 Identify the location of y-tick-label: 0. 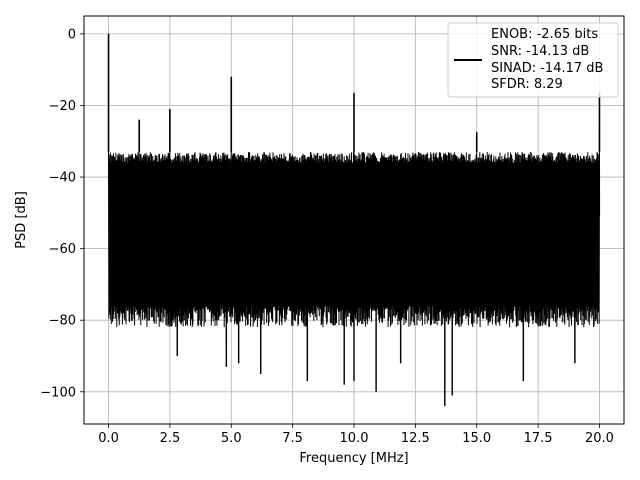
(72, 34).